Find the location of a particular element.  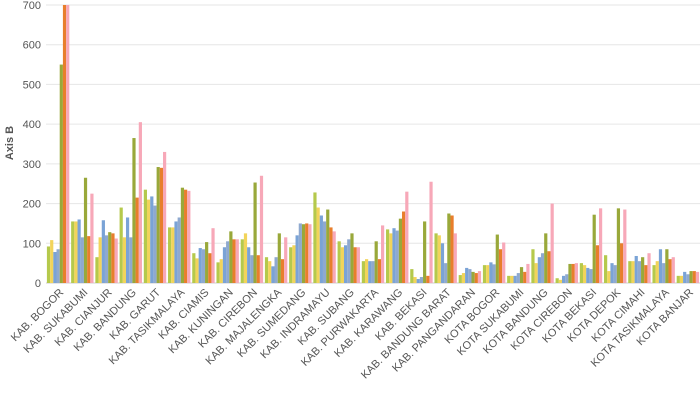

y-axis-title: Axis B is located at coordinates (10, 143).